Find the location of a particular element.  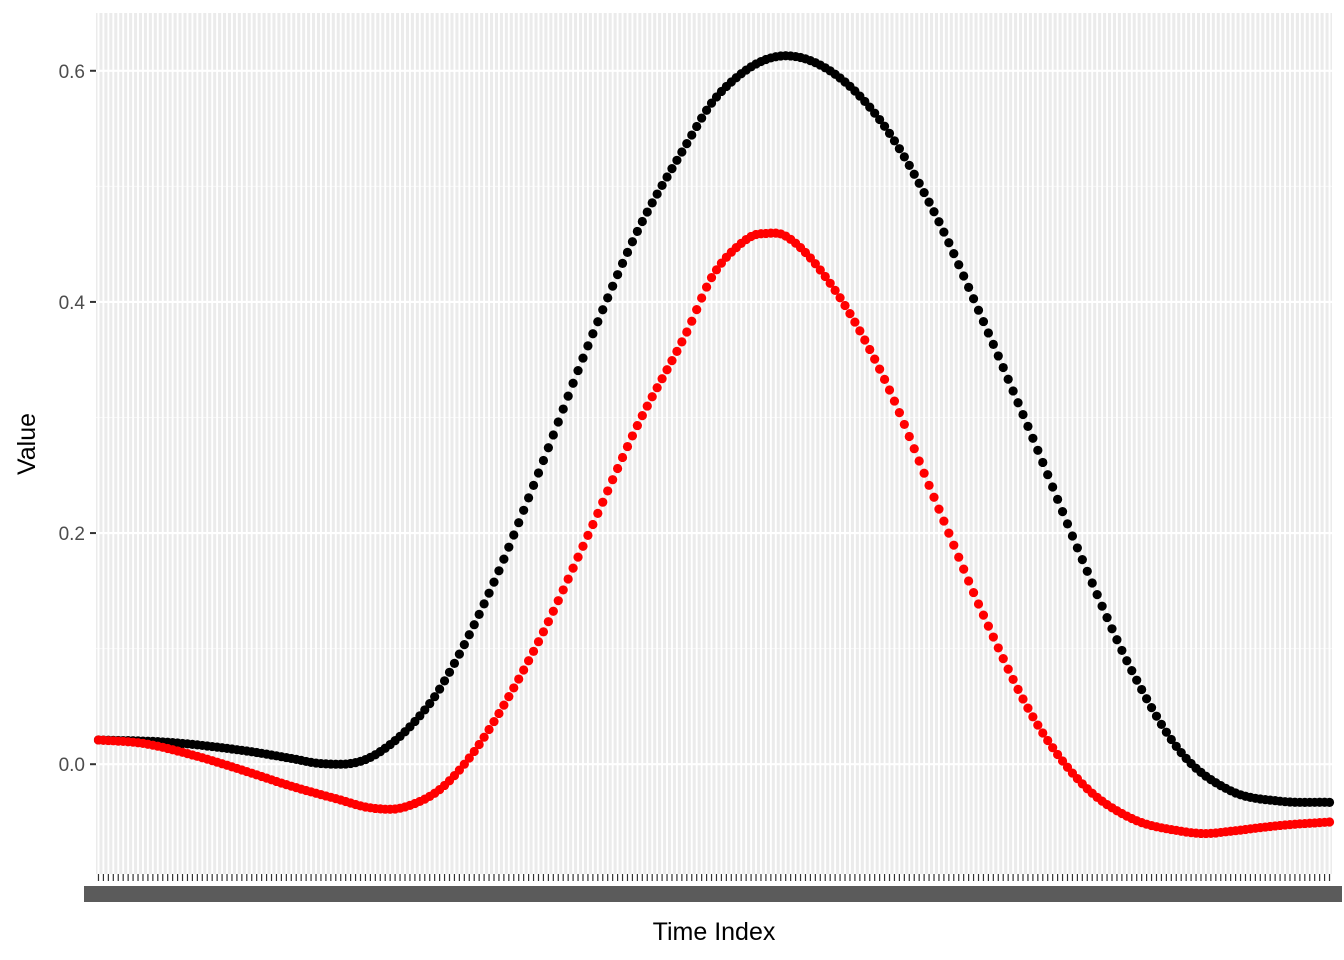

y-tick-label: 0.0 is located at coordinates (72, 765).